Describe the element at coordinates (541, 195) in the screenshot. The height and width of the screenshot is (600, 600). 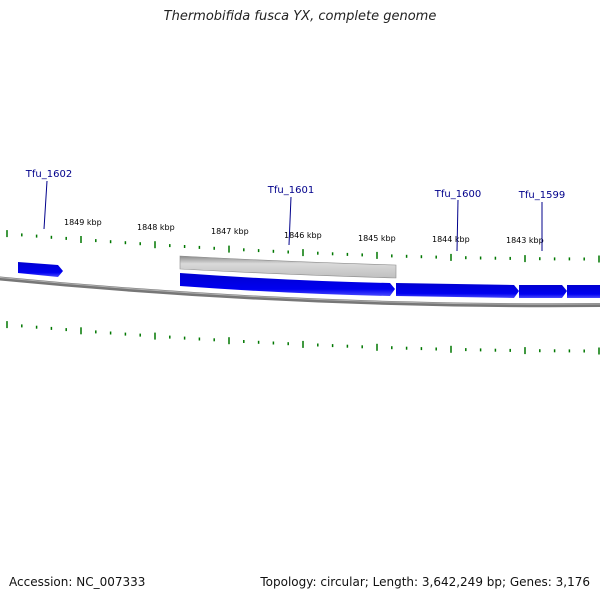
I see `gene-label-tfu-1599: Tfu_1599` at that location.